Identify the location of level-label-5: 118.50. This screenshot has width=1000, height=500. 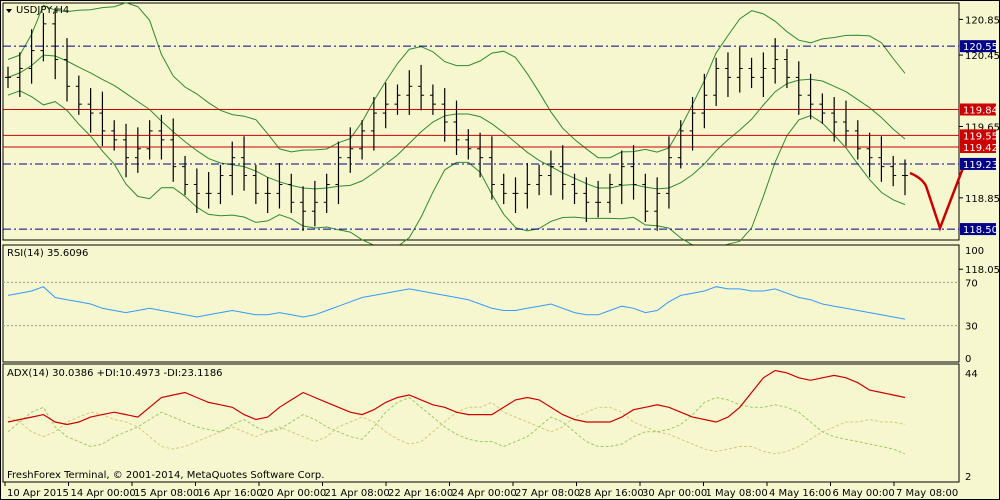
(980, 230).